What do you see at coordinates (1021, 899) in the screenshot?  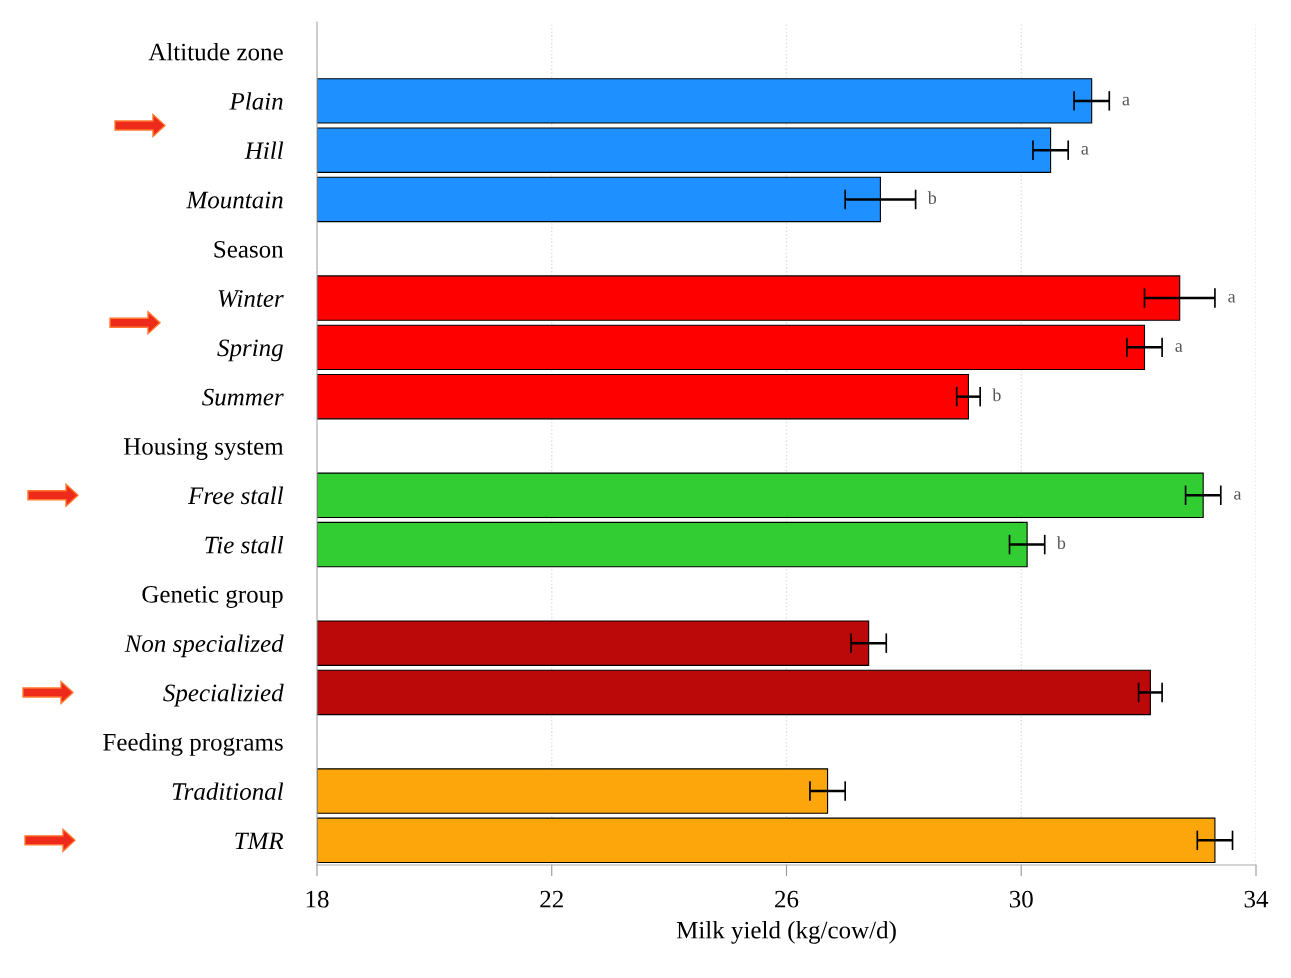 I see `x-tick-label: 30` at bounding box center [1021, 899].